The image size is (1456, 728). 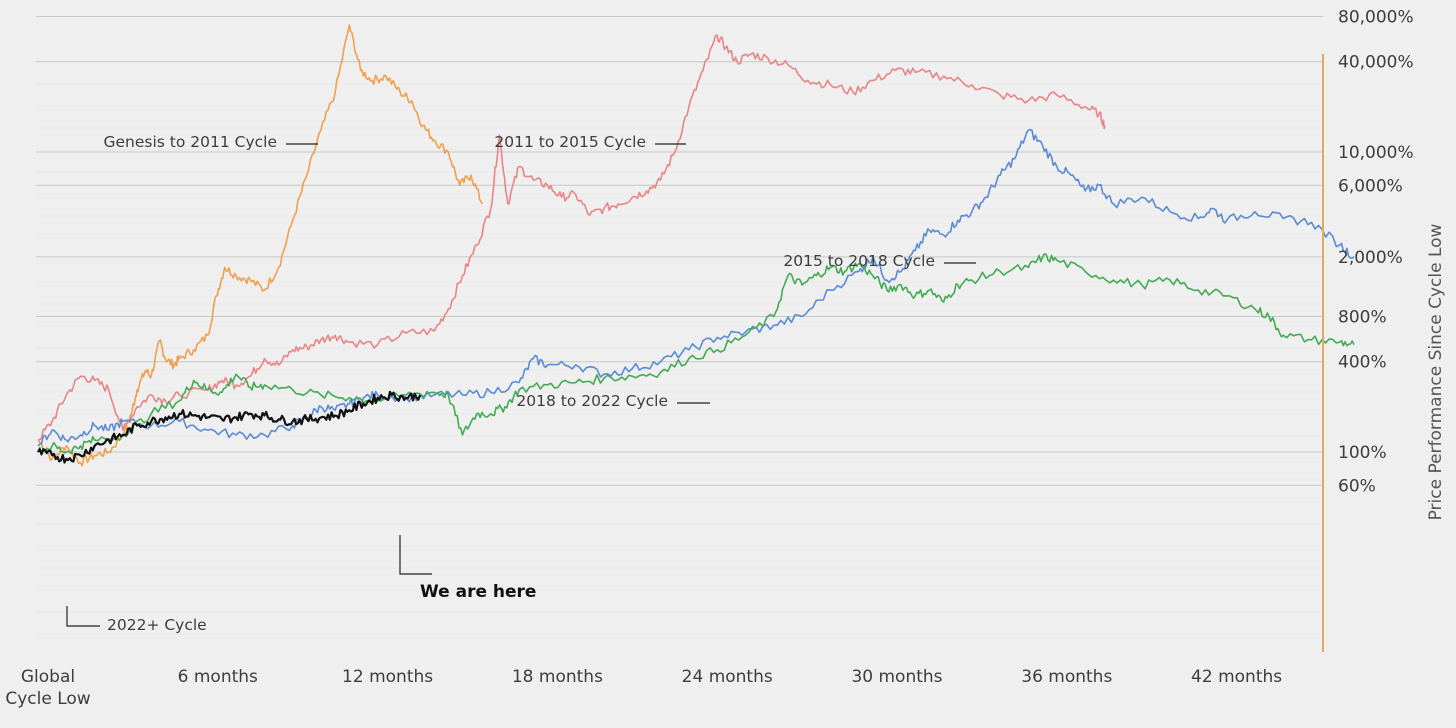 I want to click on y-tick-label: 60%, so click(x=1357, y=486).